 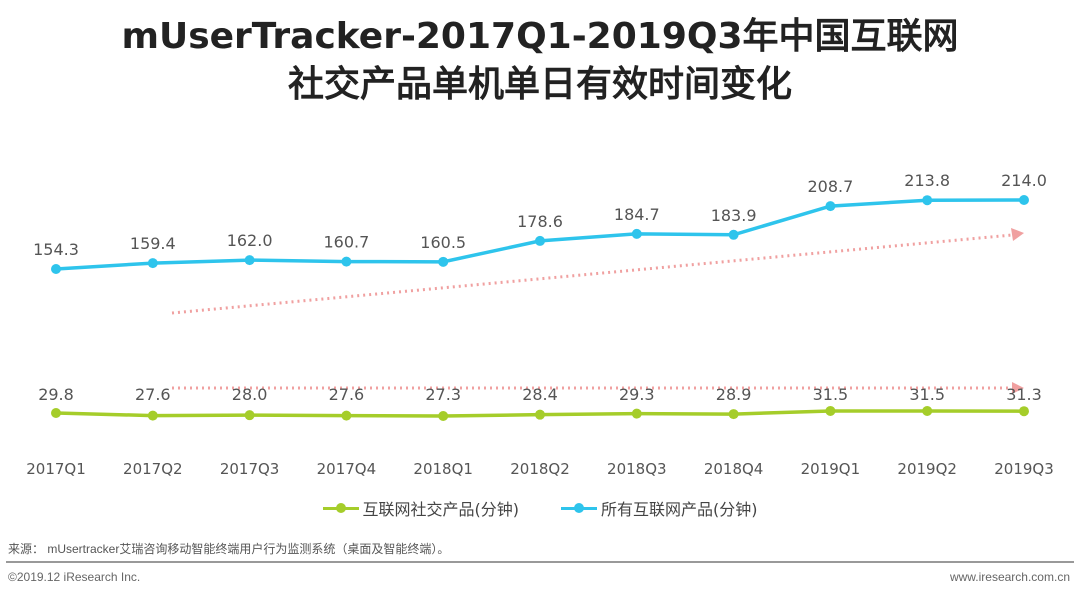 I want to click on data-label: 214.0, so click(x=1024, y=180).